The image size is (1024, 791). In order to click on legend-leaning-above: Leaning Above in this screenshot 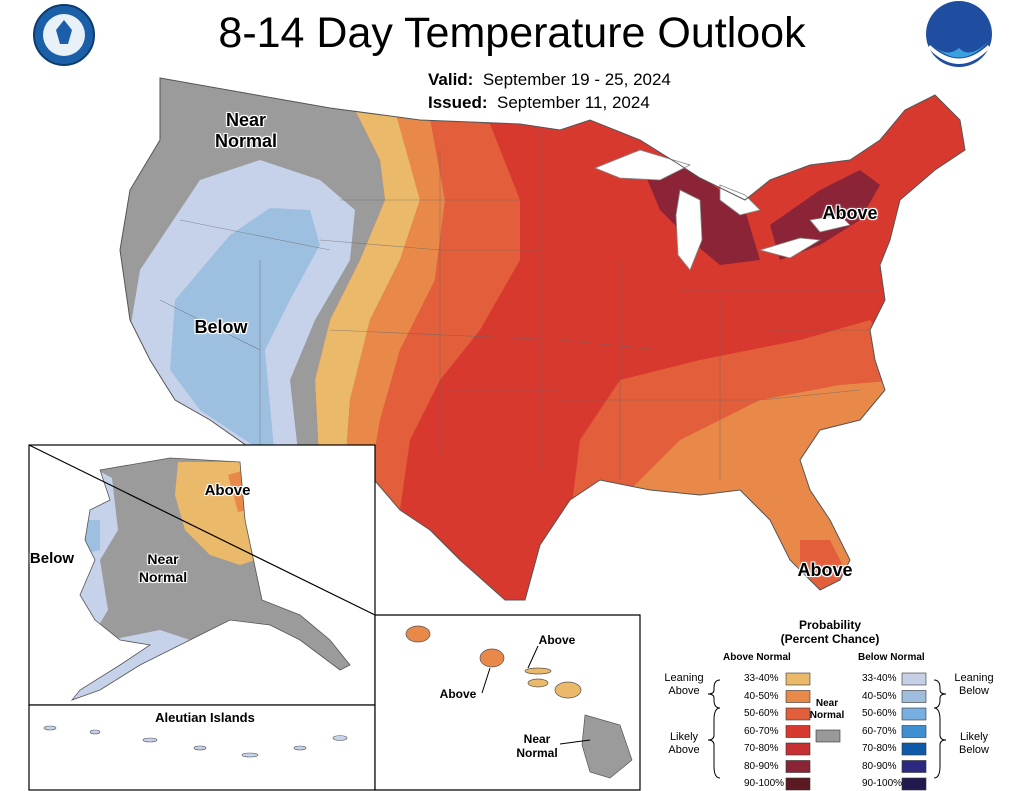, I will do `click(684, 684)`.